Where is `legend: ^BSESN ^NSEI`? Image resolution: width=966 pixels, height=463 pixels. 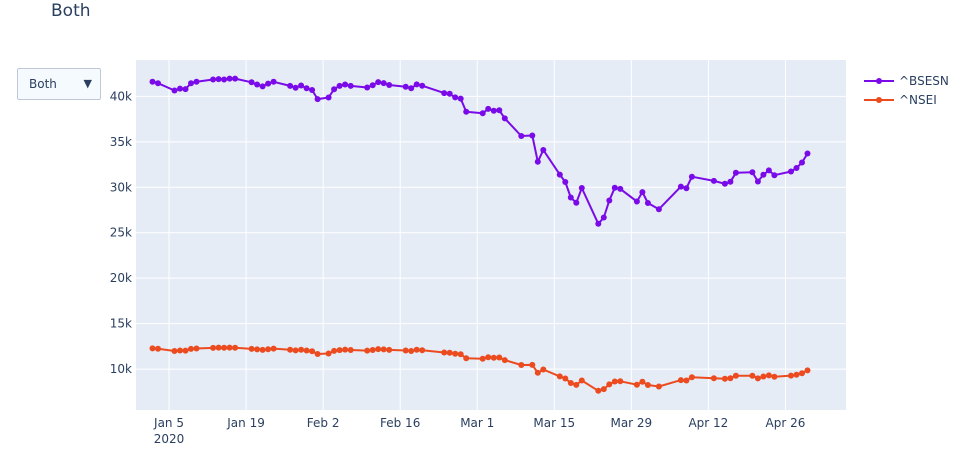
legend: ^BSESN ^NSEI is located at coordinates (906, 90).